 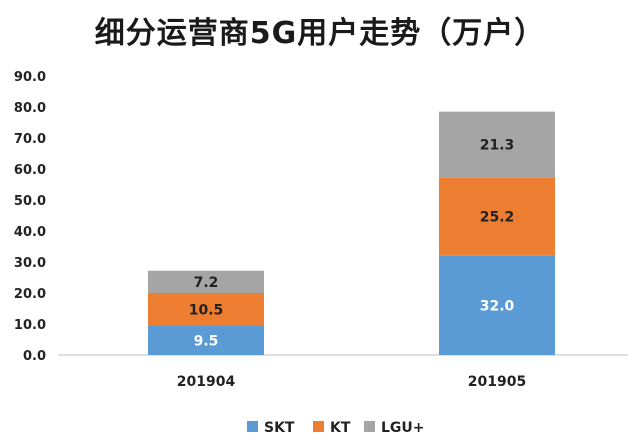 I want to click on data-label: 32.0, so click(x=497, y=306).